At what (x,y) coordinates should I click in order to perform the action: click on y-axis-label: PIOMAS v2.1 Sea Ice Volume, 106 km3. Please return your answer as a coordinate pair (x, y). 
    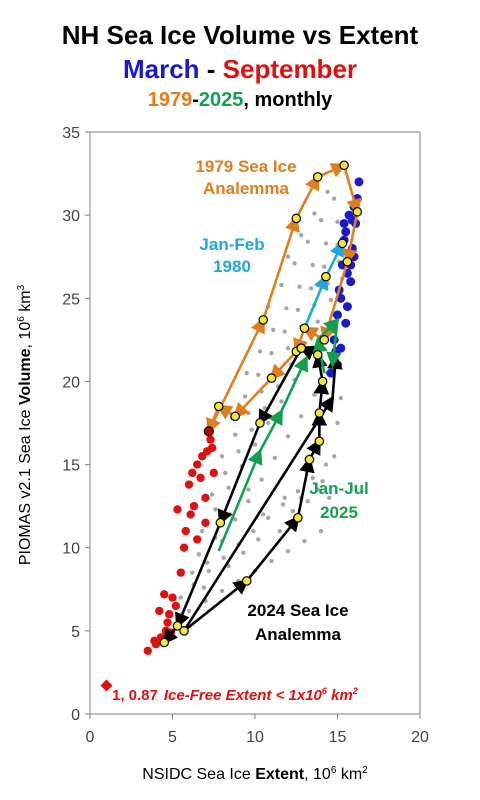
    Looking at the image, I should click on (25, 424).